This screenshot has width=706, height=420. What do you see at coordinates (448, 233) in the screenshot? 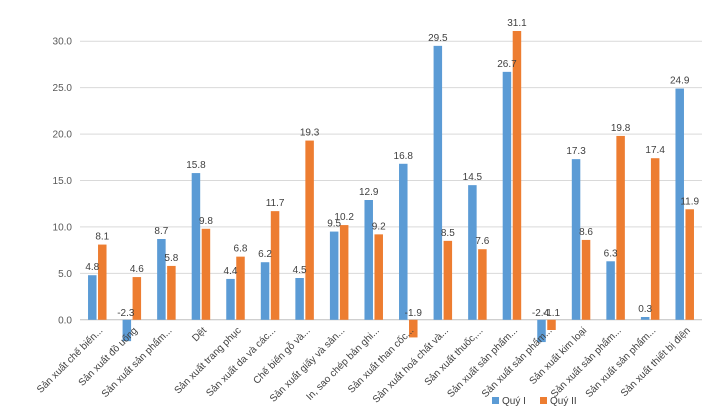
I see `data-label: 8.5` at bounding box center [448, 233].